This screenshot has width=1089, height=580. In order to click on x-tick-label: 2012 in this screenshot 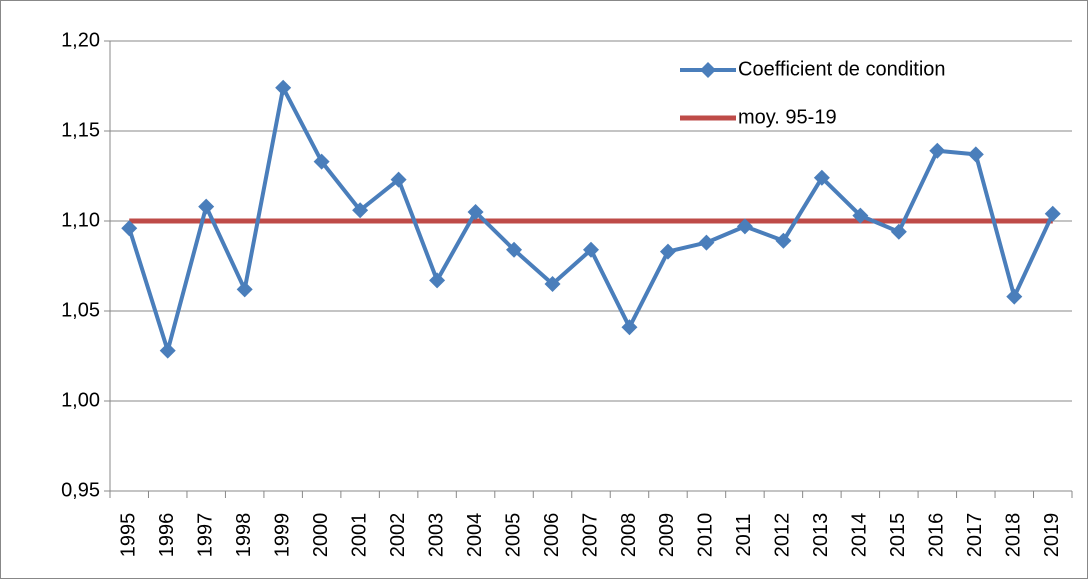, I will do `click(783, 535)`.